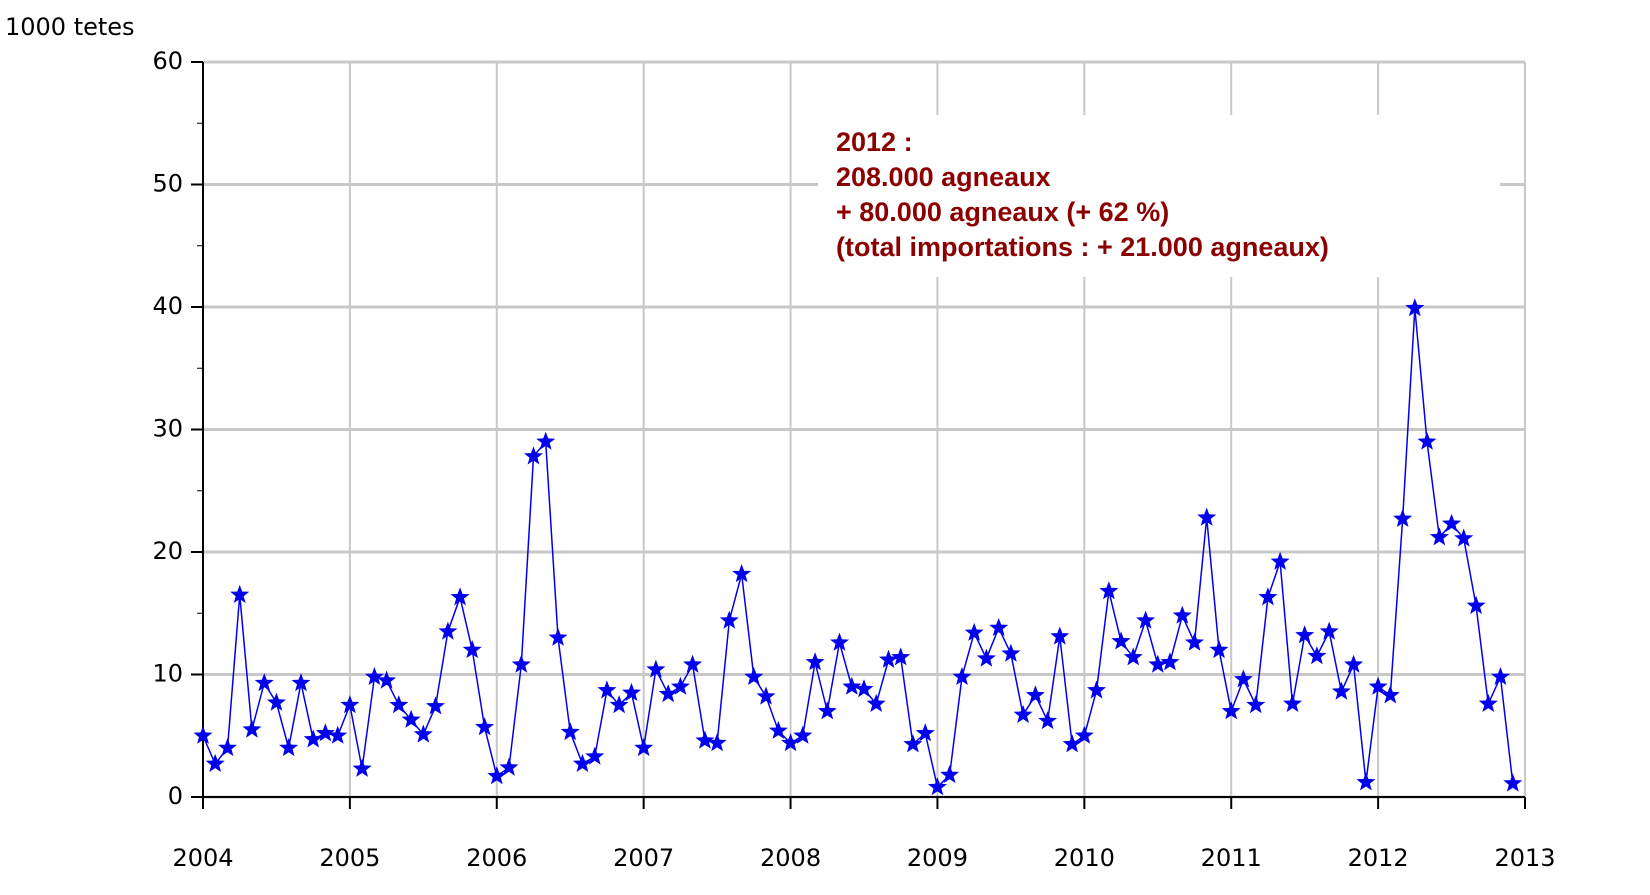 The width and height of the screenshot is (1650, 895). What do you see at coordinates (167, 184) in the screenshot?
I see `y-tick-label: 50` at bounding box center [167, 184].